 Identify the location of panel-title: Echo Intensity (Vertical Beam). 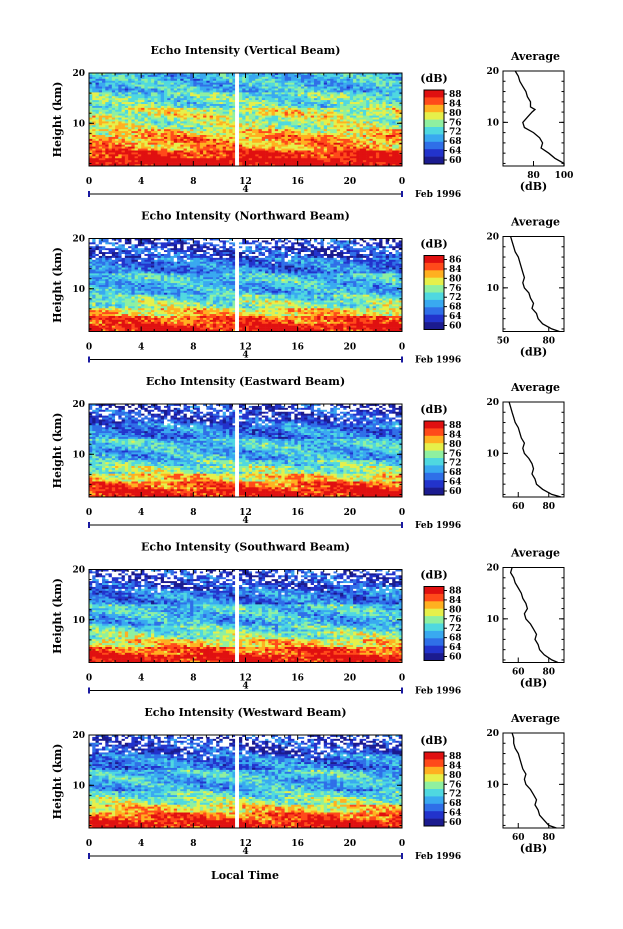
(245, 50).